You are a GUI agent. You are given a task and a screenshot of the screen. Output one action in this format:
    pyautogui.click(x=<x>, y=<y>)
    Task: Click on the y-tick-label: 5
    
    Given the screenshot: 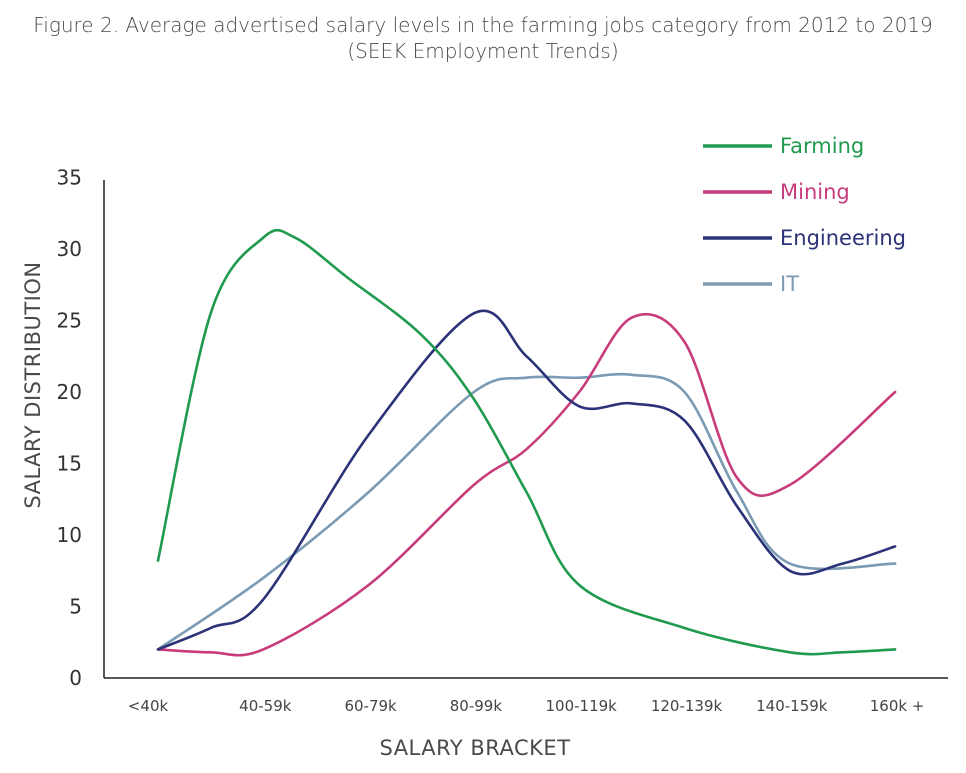 What is the action you would take?
    pyautogui.click(x=75, y=607)
    